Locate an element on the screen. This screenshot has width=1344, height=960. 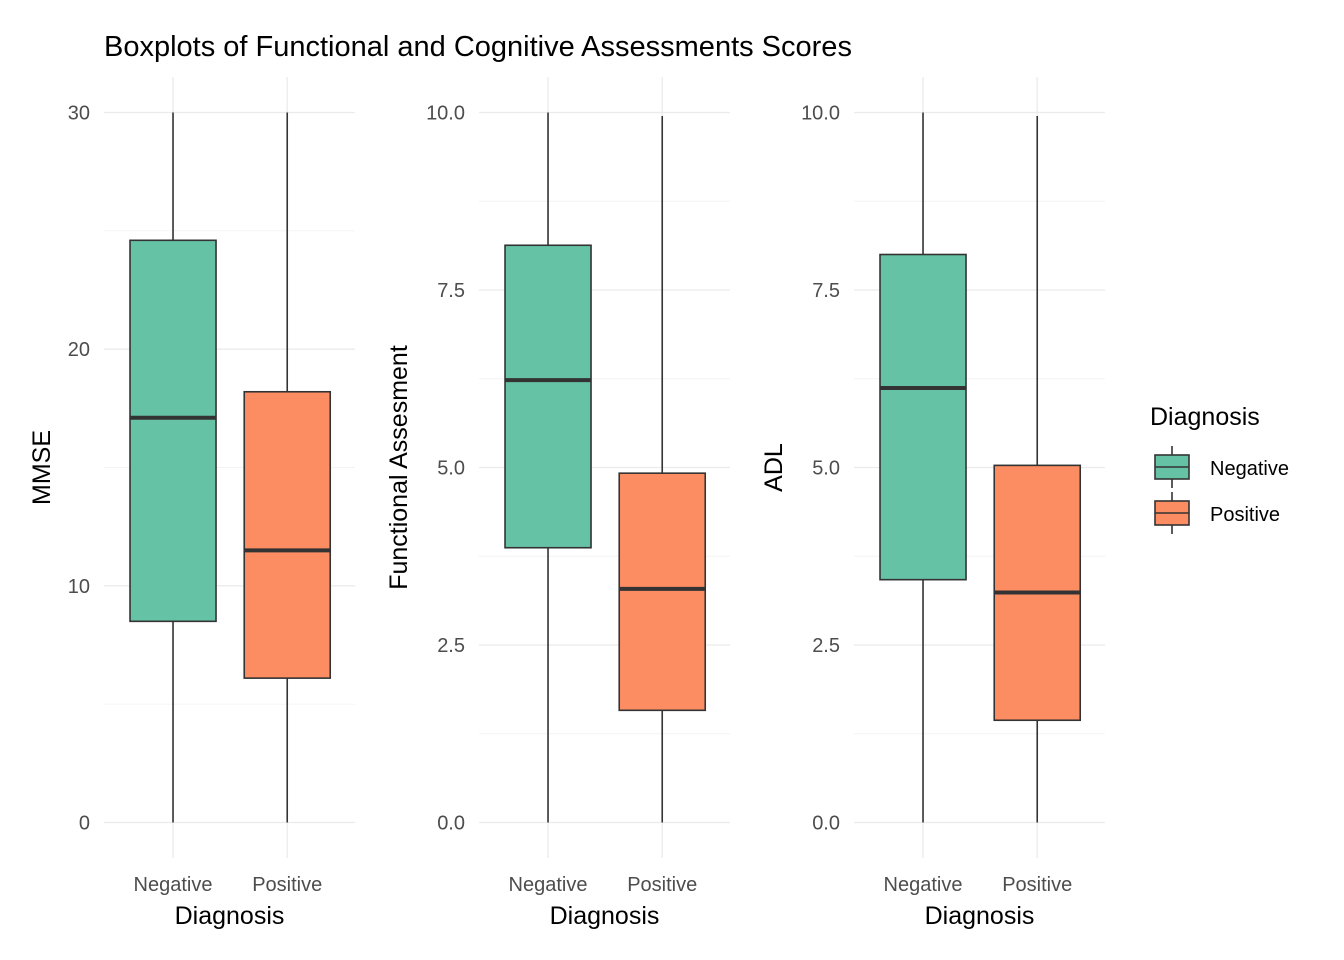
legend-label: Positive is located at coordinates (1245, 515).